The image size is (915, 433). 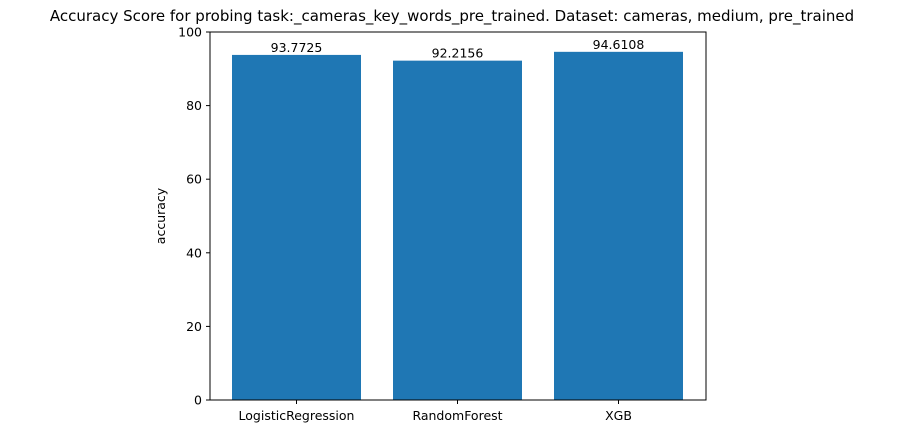 What do you see at coordinates (618, 226) in the screenshot?
I see `bar-xgb` at bounding box center [618, 226].